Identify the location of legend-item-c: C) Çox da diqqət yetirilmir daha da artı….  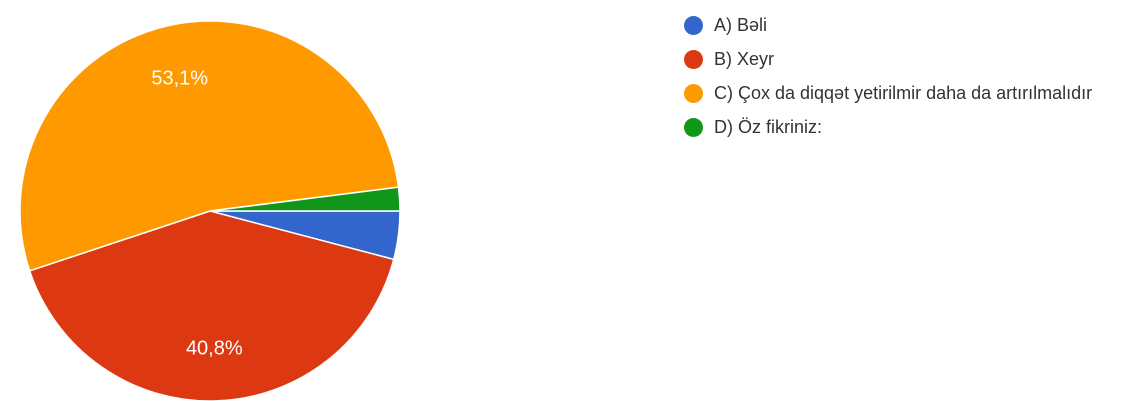
(904, 93).